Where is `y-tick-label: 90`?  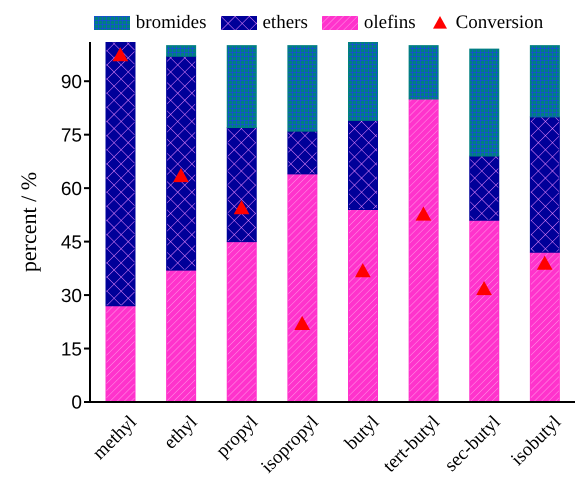 y-tick-label: 90 is located at coordinates (71, 82).